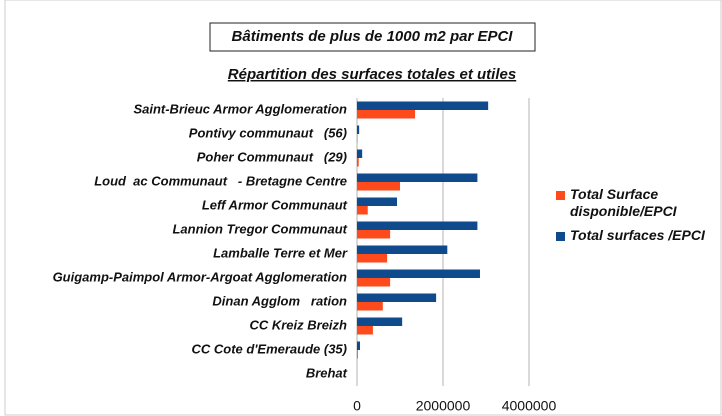 The image size is (722, 416). Describe the element at coordinates (298, 324) in the screenshot. I see `y-tick-label: CC Kreiz Breizh` at that location.